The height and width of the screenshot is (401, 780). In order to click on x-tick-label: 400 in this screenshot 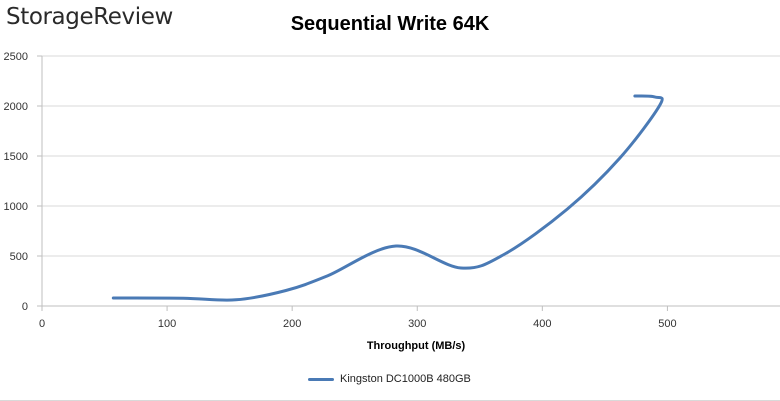, I will do `click(542, 324)`.